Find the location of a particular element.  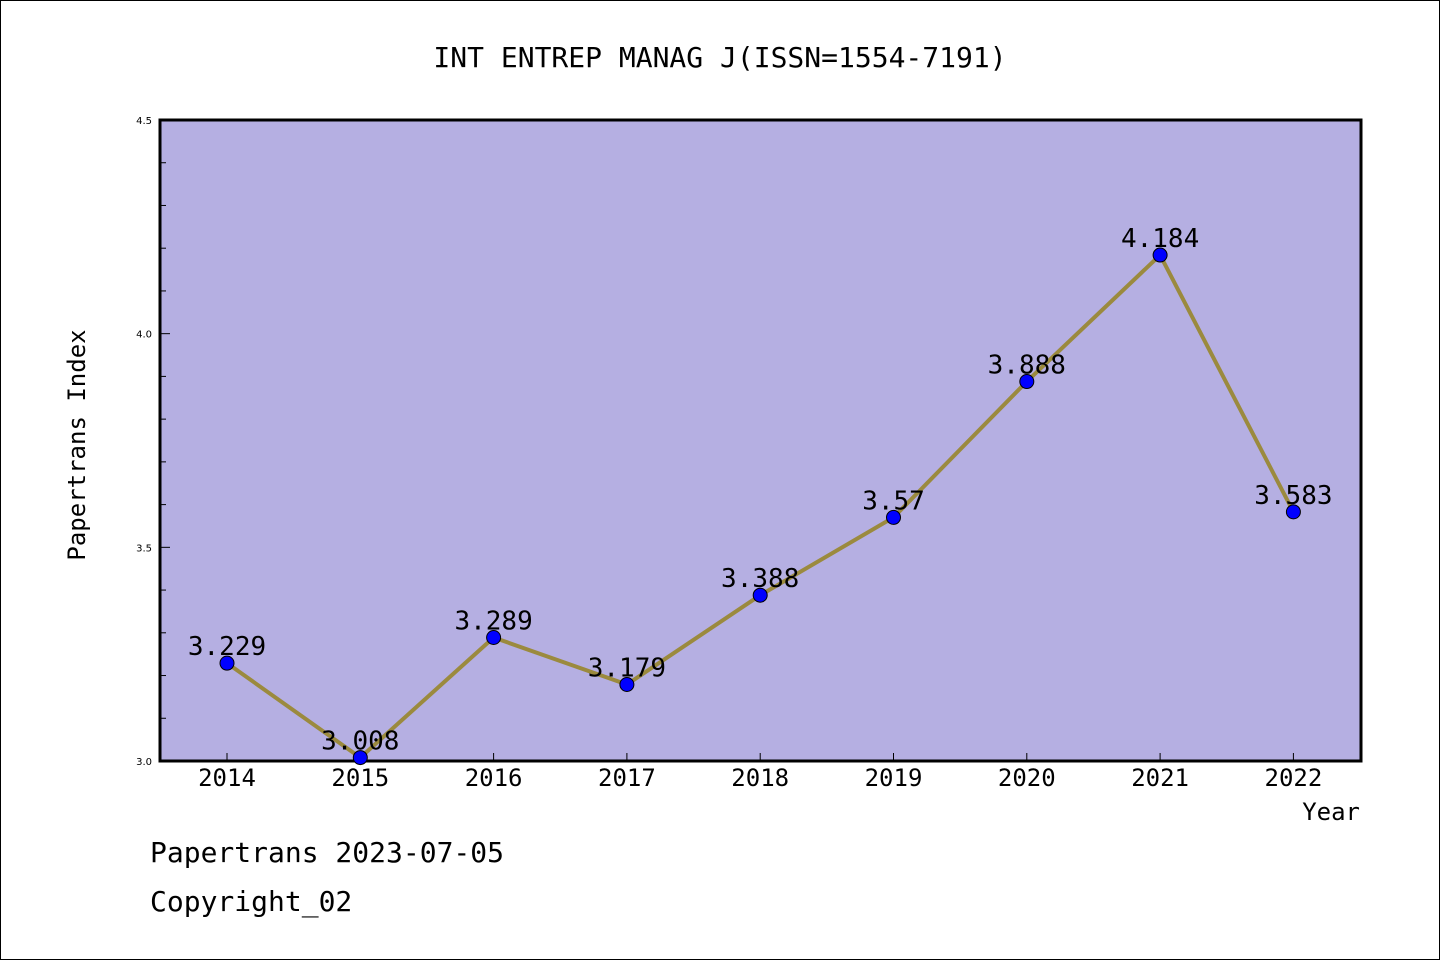

x-tick-label: 2017 is located at coordinates (627, 778).